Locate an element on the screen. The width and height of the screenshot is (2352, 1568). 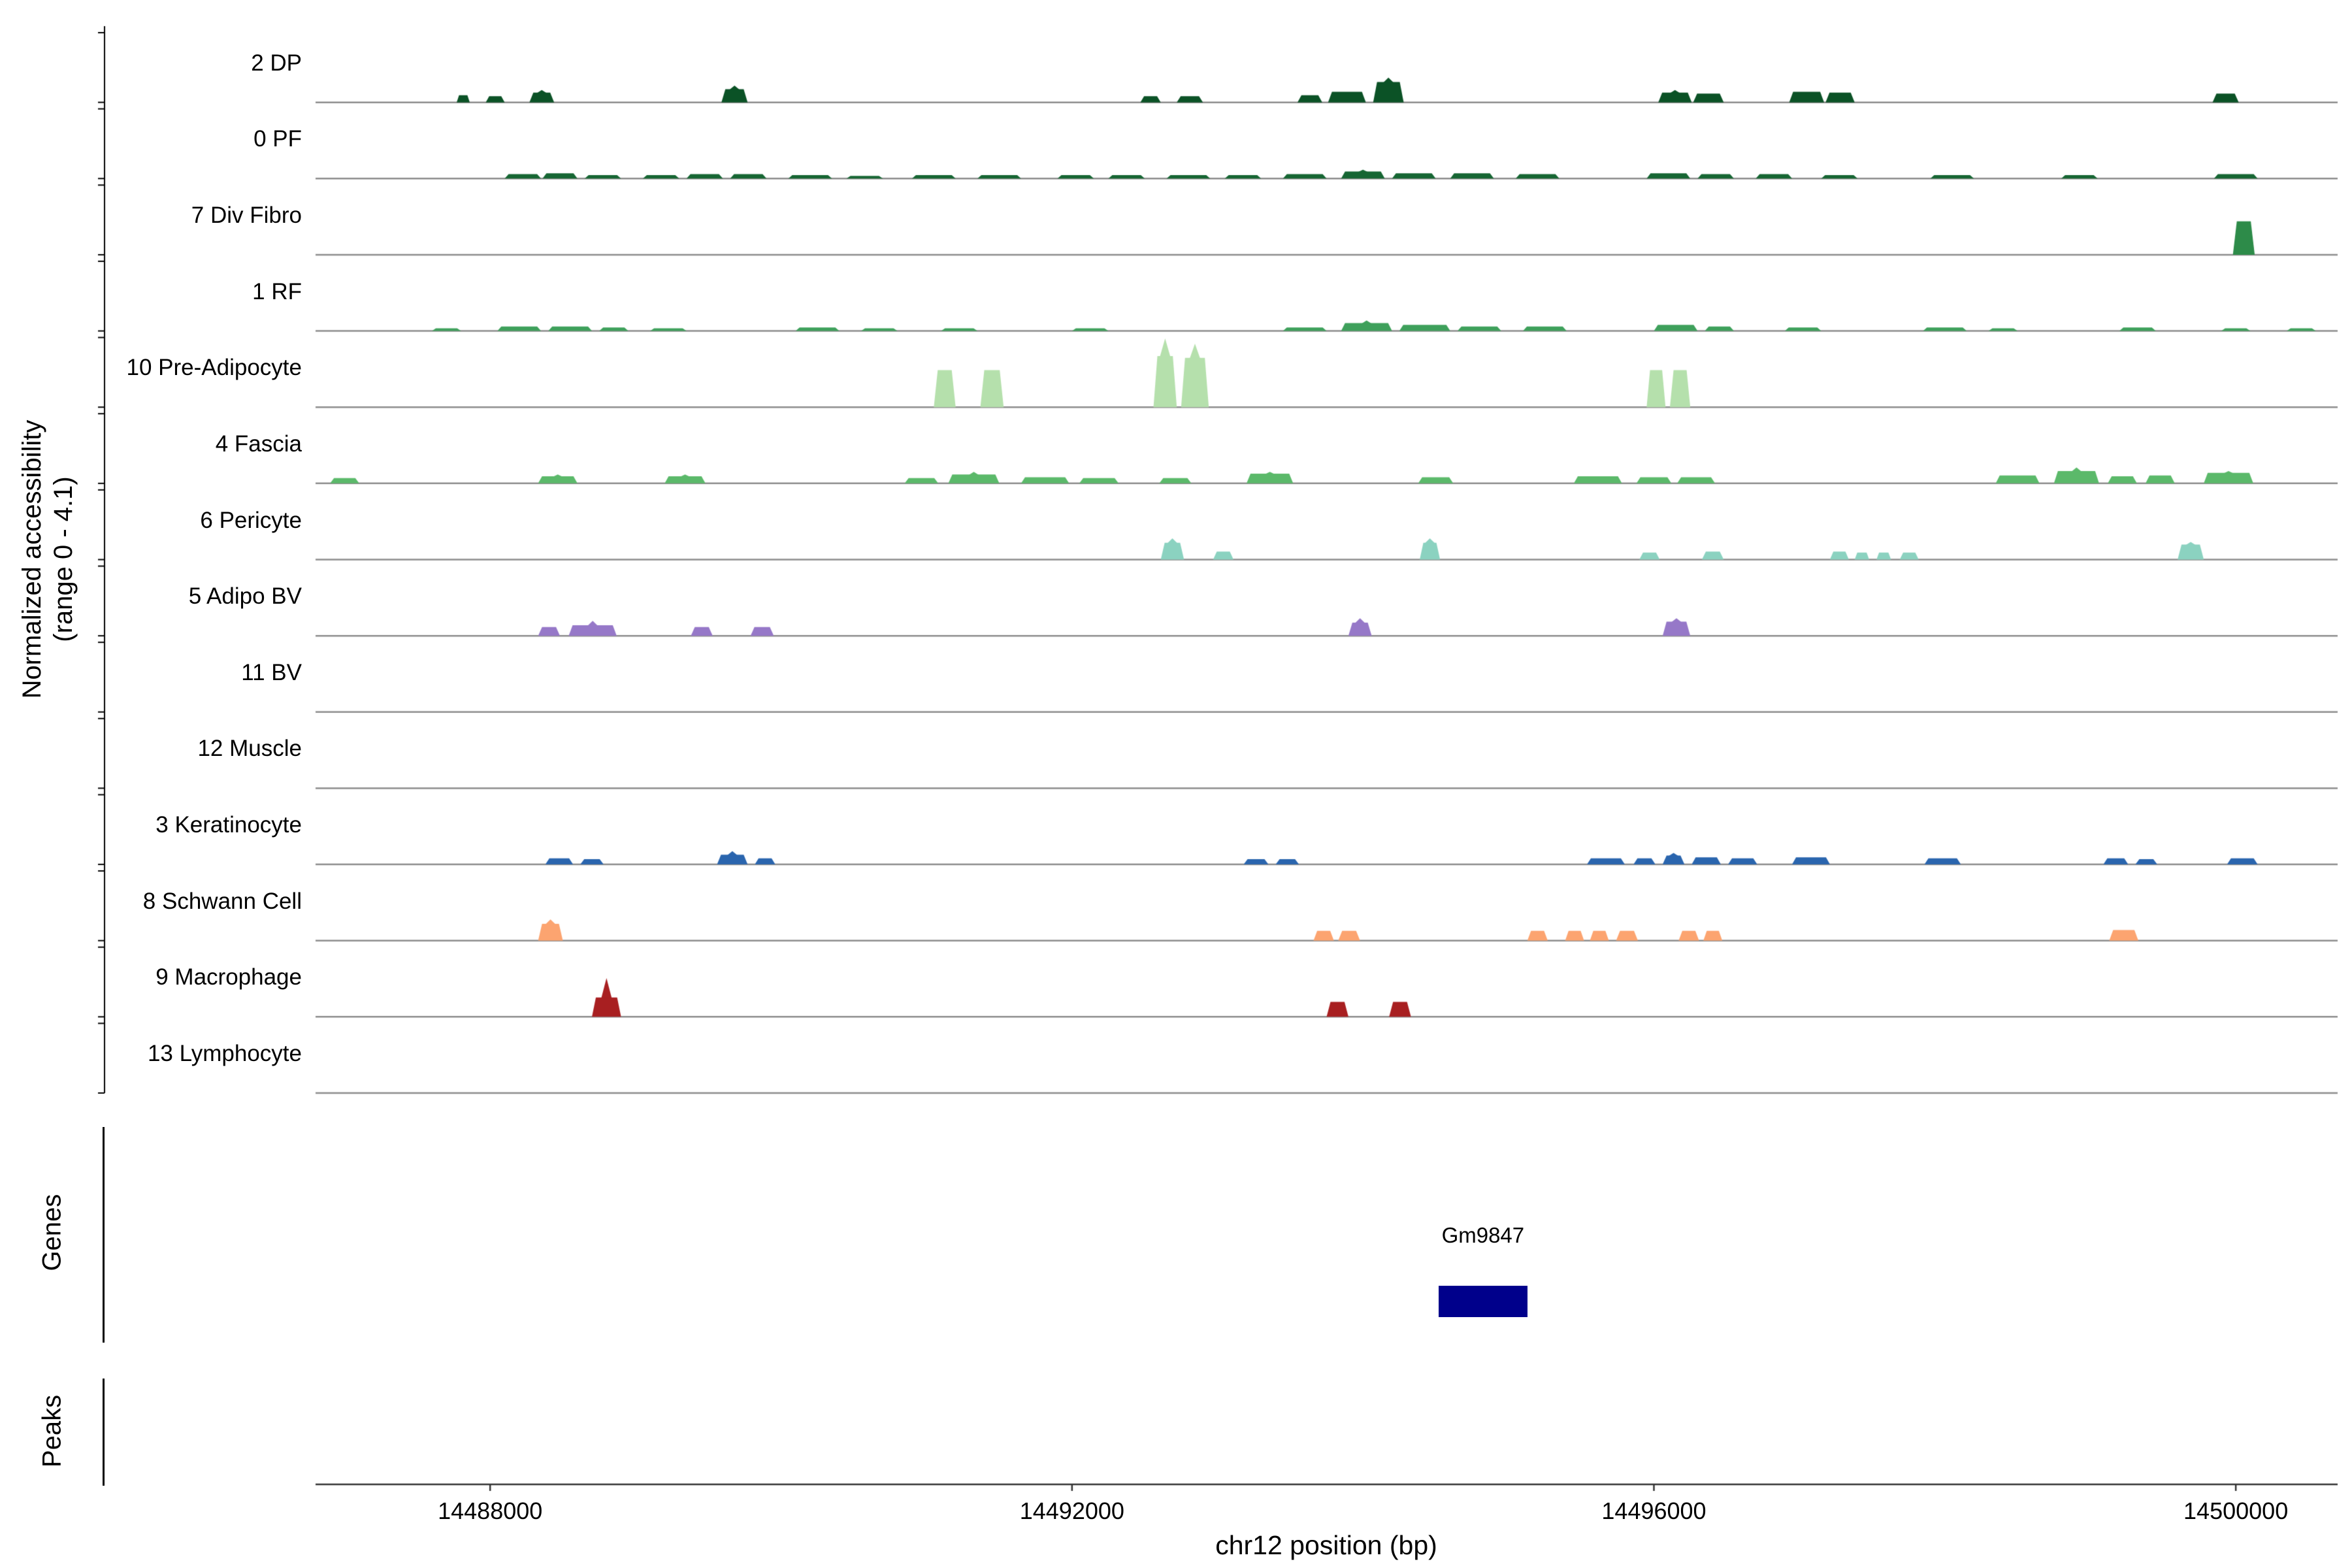
x-axis-title: chr12 position (bp) is located at coordinates (1326, 1545).